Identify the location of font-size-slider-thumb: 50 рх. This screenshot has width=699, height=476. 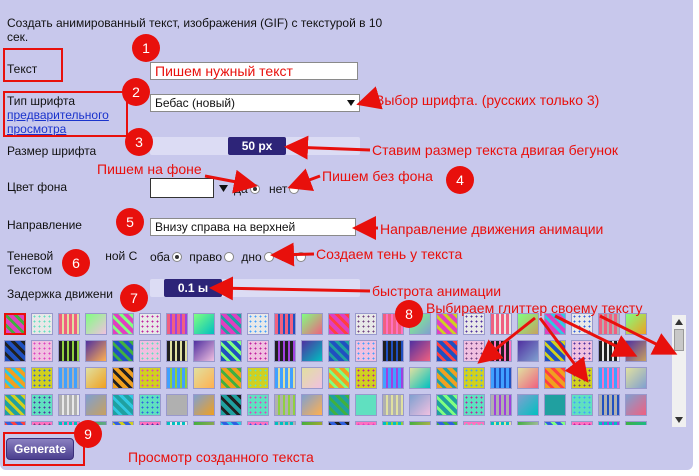
(257, 146).